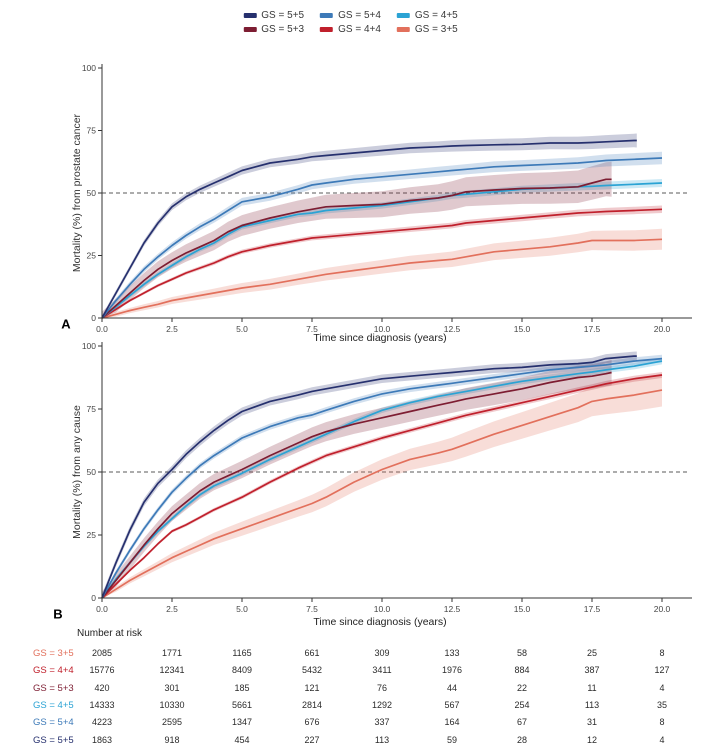  I want to click on curve-gs44, so click(382, 263).